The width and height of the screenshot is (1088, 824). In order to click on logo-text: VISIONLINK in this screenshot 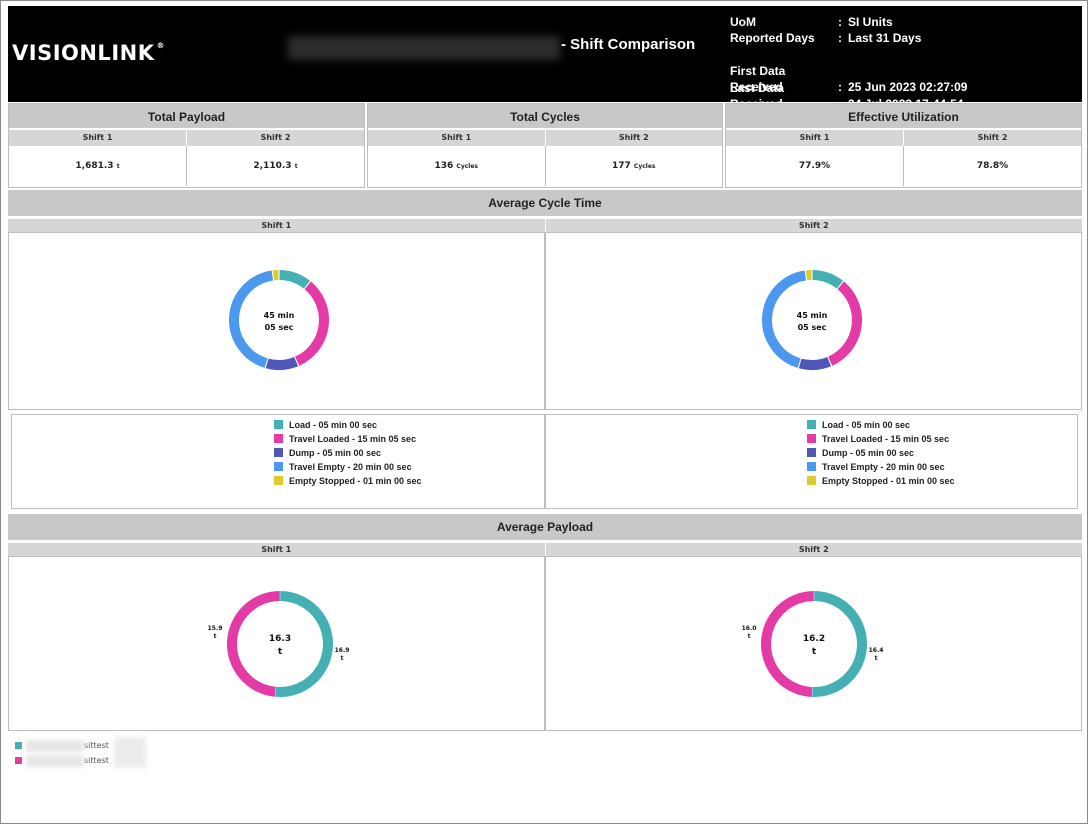, I will do `click(83, 53)`.